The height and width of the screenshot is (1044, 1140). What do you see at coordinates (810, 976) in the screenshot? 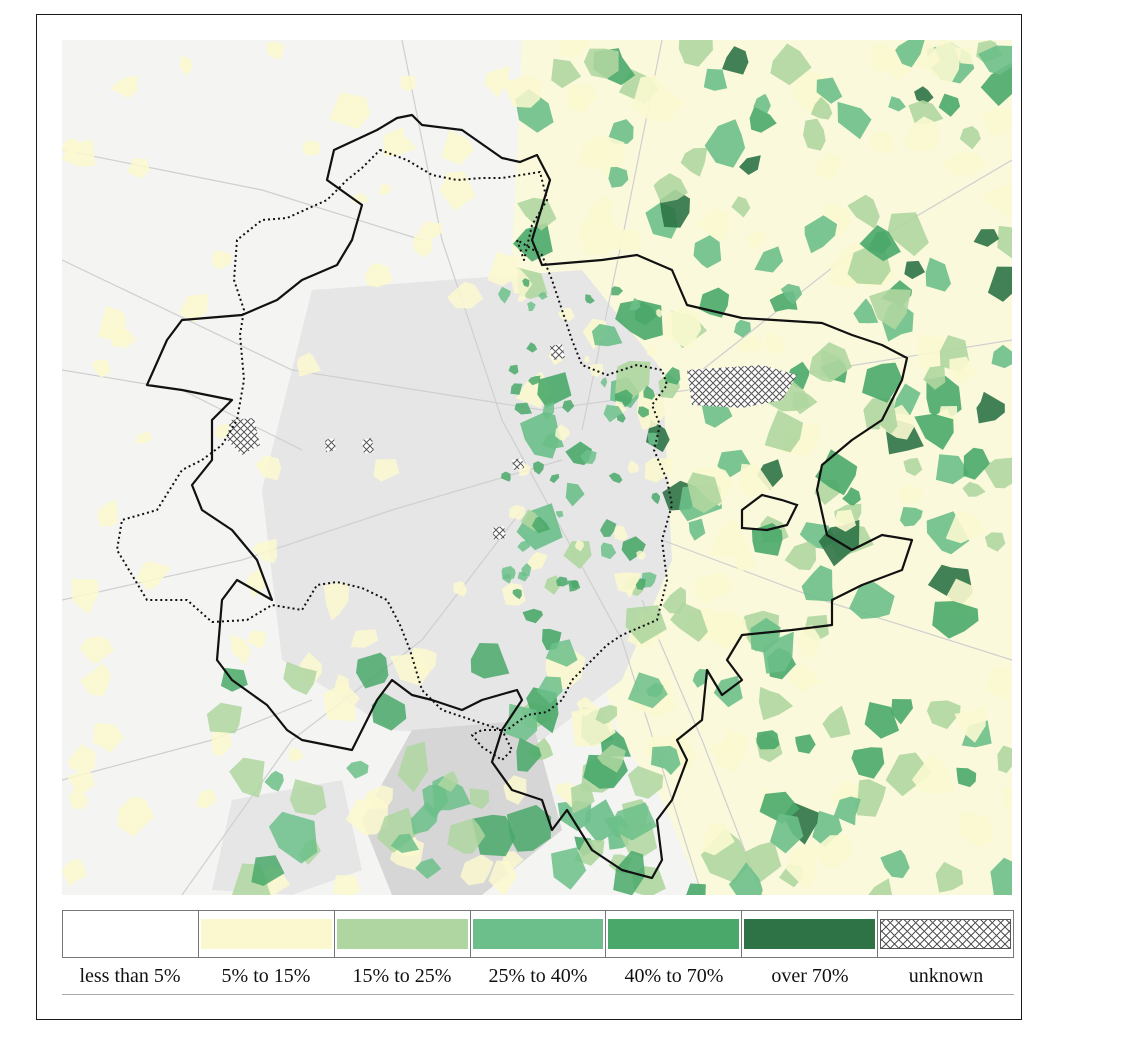
I see `legend-label-5: over 70%` at bounding box center [810, 976].